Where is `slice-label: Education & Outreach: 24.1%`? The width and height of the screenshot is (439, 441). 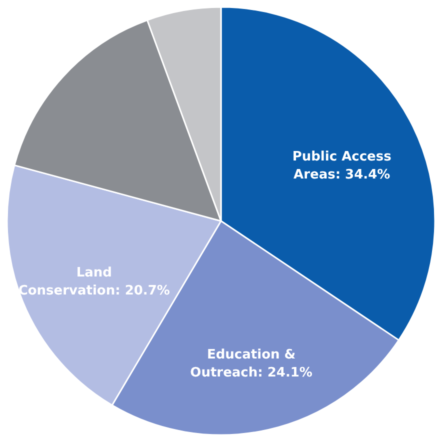 slice-label: Education & Outreach: 24.1% is located at coordinates (251, 364).